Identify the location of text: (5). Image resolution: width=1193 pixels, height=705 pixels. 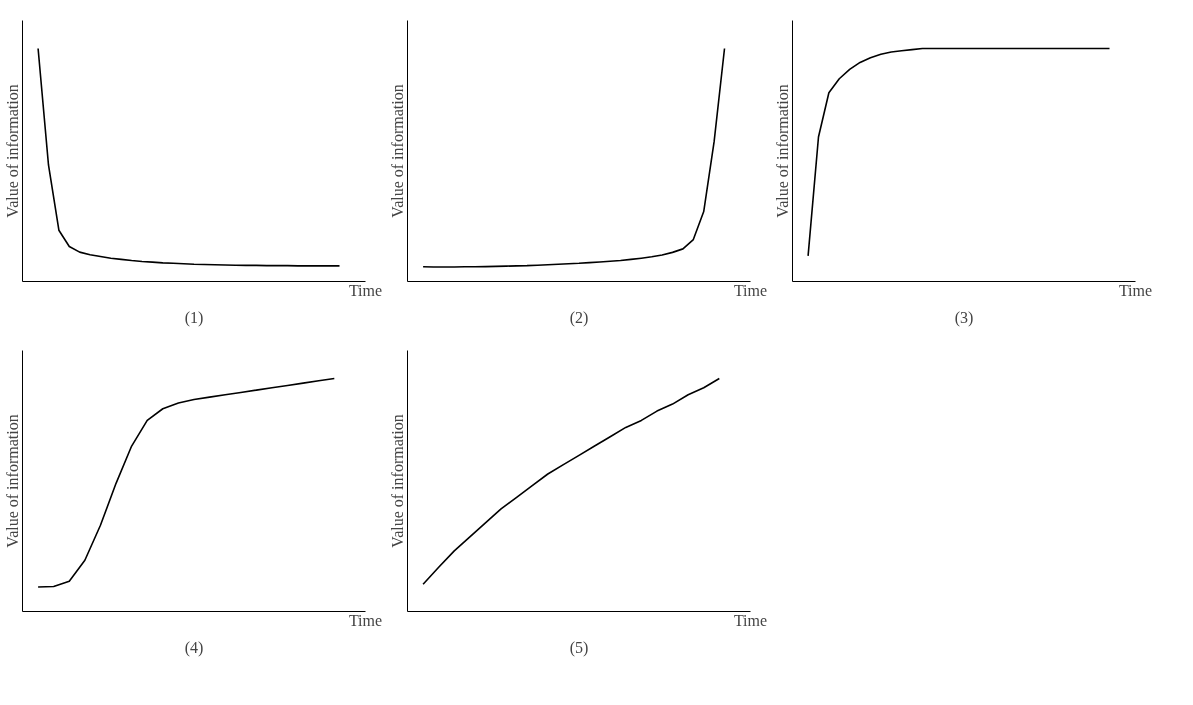
(579, 647).